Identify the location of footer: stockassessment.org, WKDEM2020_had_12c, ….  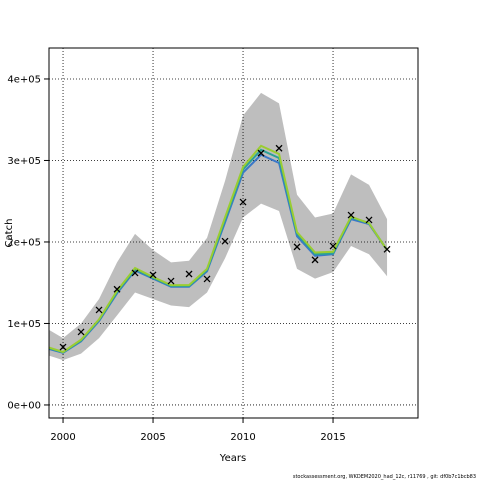
(384, 477).